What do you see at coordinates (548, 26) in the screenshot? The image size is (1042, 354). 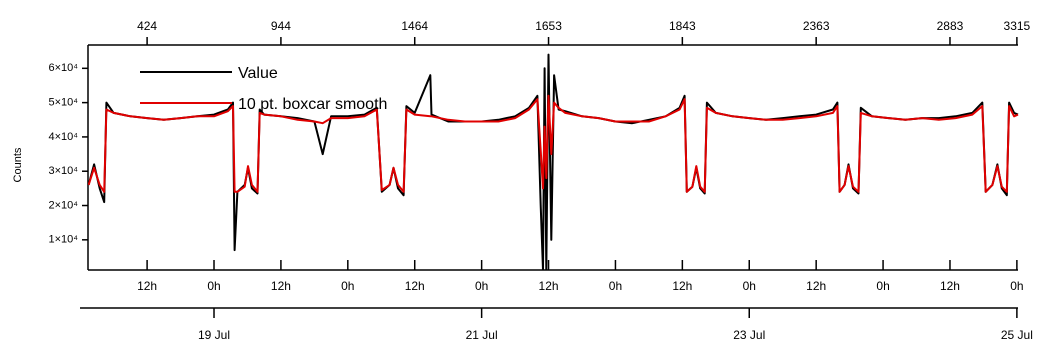 I see `top-tick-label: 1653` at bounding box center [548, 26].